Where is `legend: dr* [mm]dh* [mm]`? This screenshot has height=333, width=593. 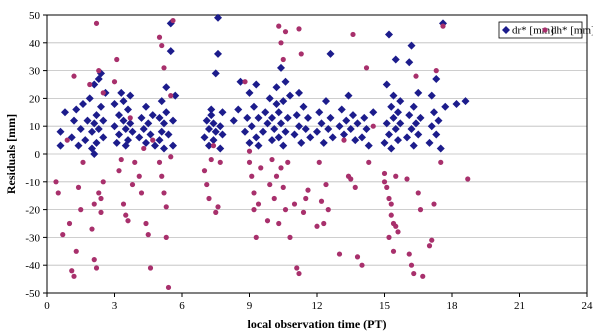 legend: dr* [mm]dh* [mm] is located at coordinates (545, 30).